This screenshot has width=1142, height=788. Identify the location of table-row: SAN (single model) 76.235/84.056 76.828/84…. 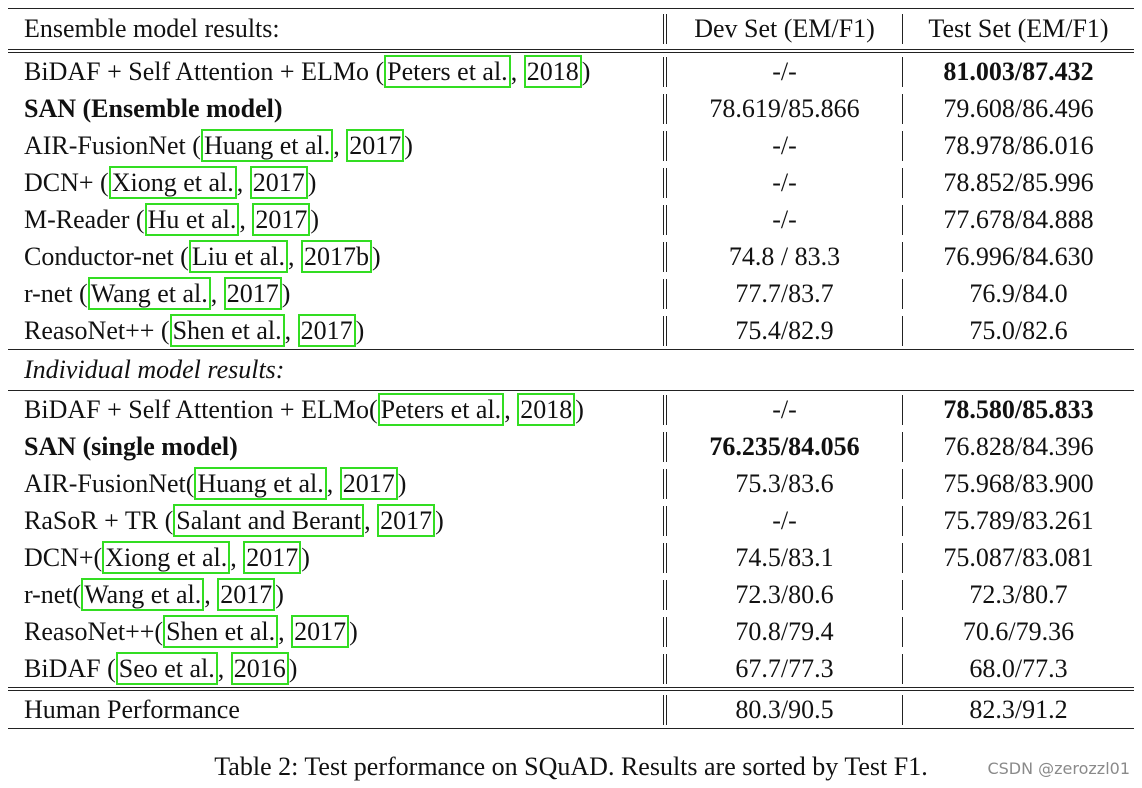
(571, 446).